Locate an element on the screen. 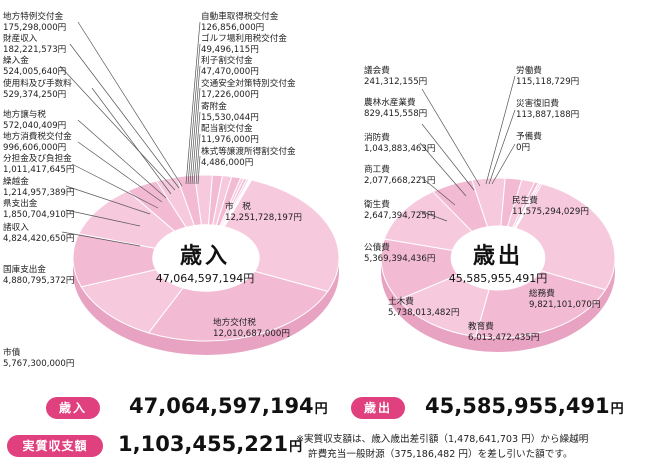 The width and height of the screenshot is (660, 466). revenue-label-value: 182,221,573円 is located at coordinates (35, 49).